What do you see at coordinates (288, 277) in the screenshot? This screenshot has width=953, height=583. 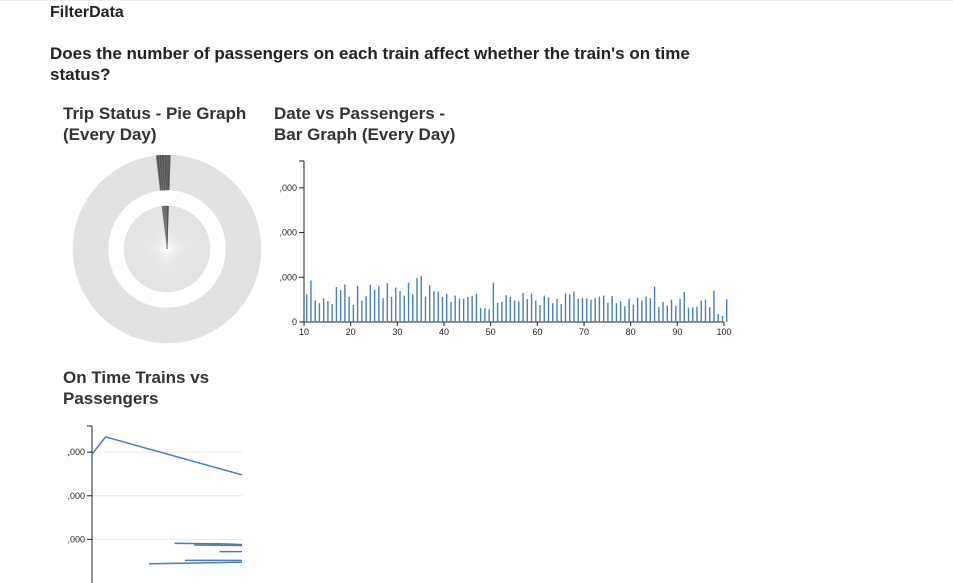 I see `y-tick-label: ,000` at bounding box center [288, 277].